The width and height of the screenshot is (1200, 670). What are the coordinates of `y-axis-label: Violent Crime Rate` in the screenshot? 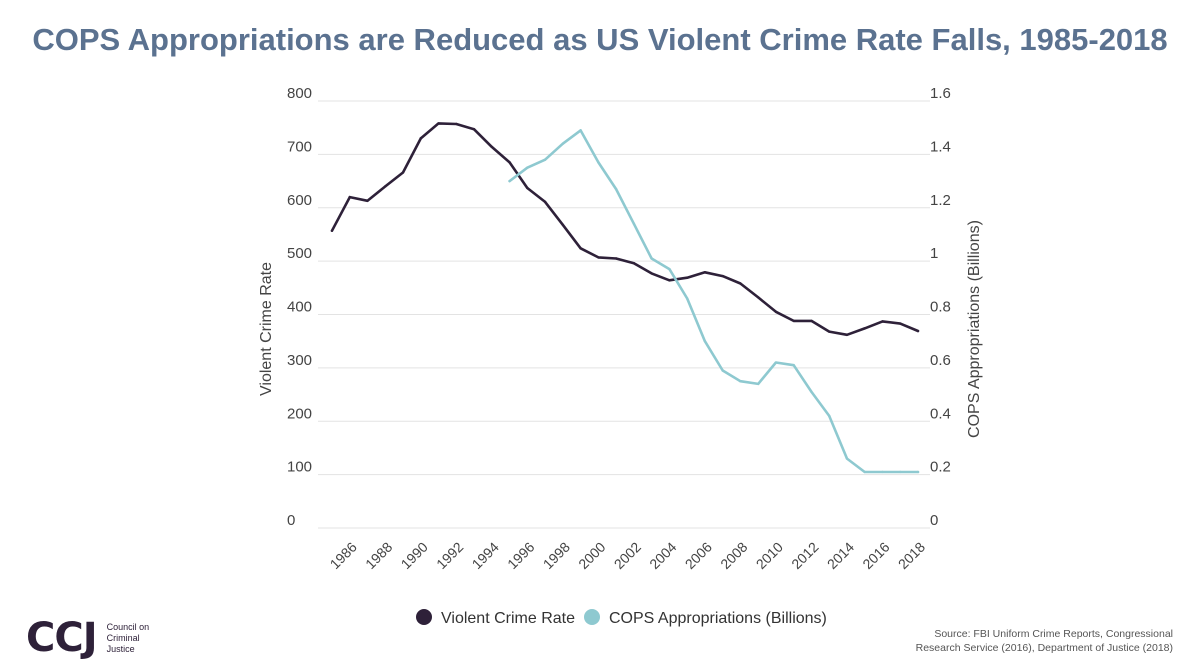 It's located at (266, 329).